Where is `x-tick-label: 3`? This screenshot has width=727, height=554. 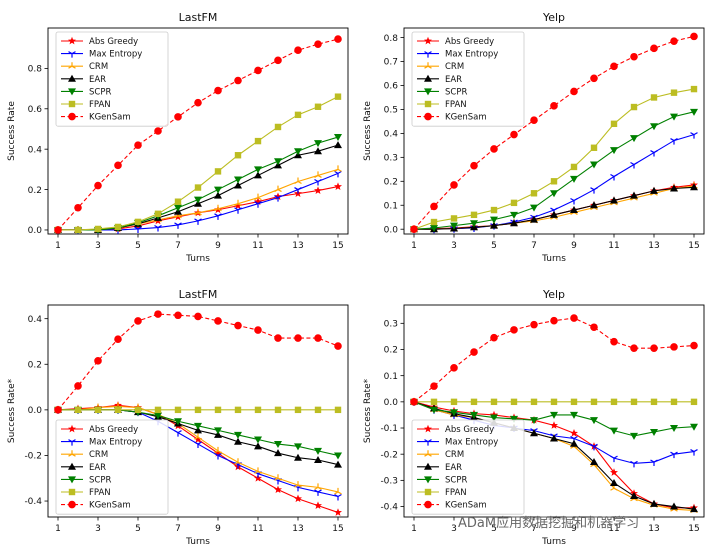 x-tick-label: 3 is located at coordinates (98, 529).